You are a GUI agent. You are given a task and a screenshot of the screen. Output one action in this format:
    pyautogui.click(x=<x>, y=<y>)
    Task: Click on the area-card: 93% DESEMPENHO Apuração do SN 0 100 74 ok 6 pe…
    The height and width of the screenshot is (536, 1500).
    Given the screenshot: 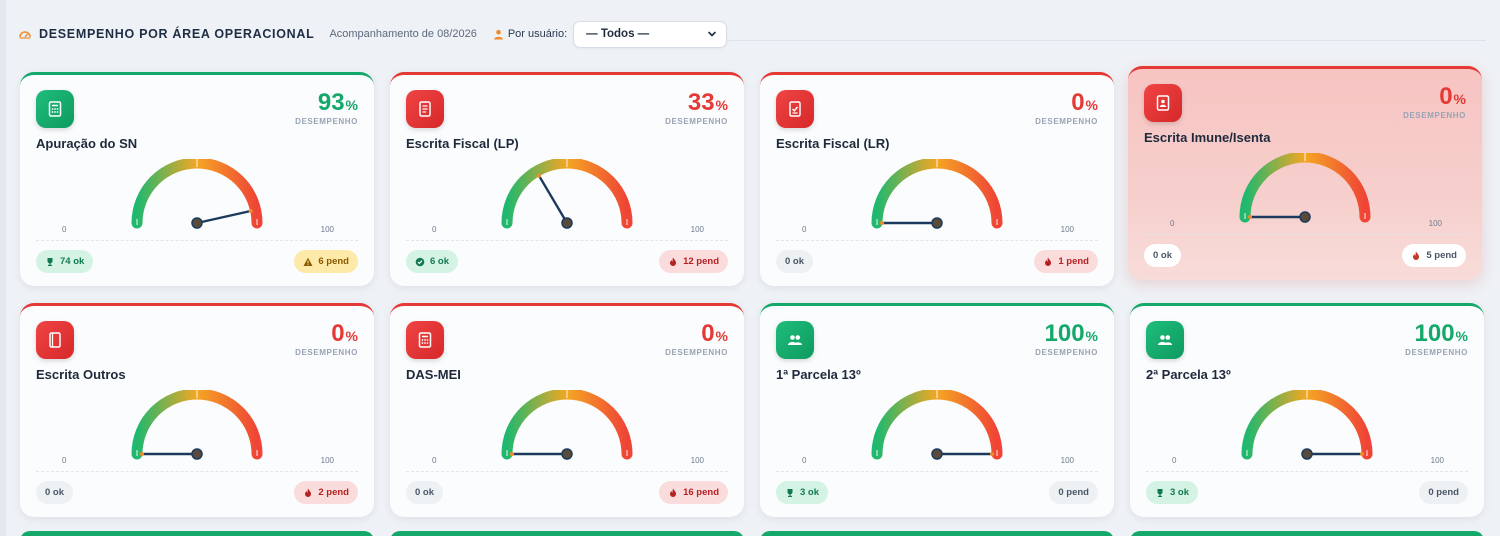 What is the action you would take?
    pyautogui.click(x=197, y=179)
    